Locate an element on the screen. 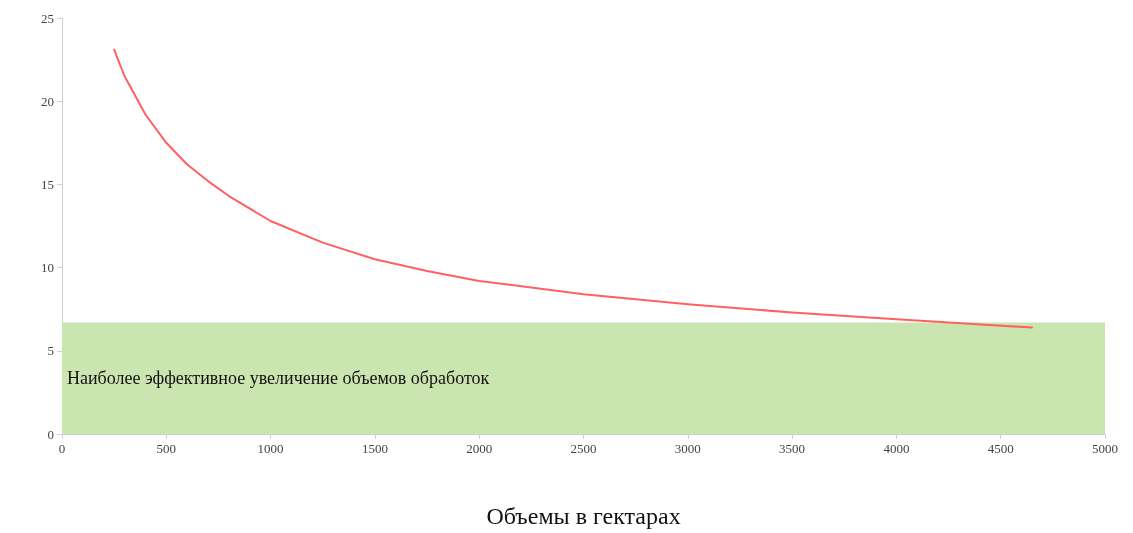  y-tick-label: 15 is located at coordinates (47, 184).